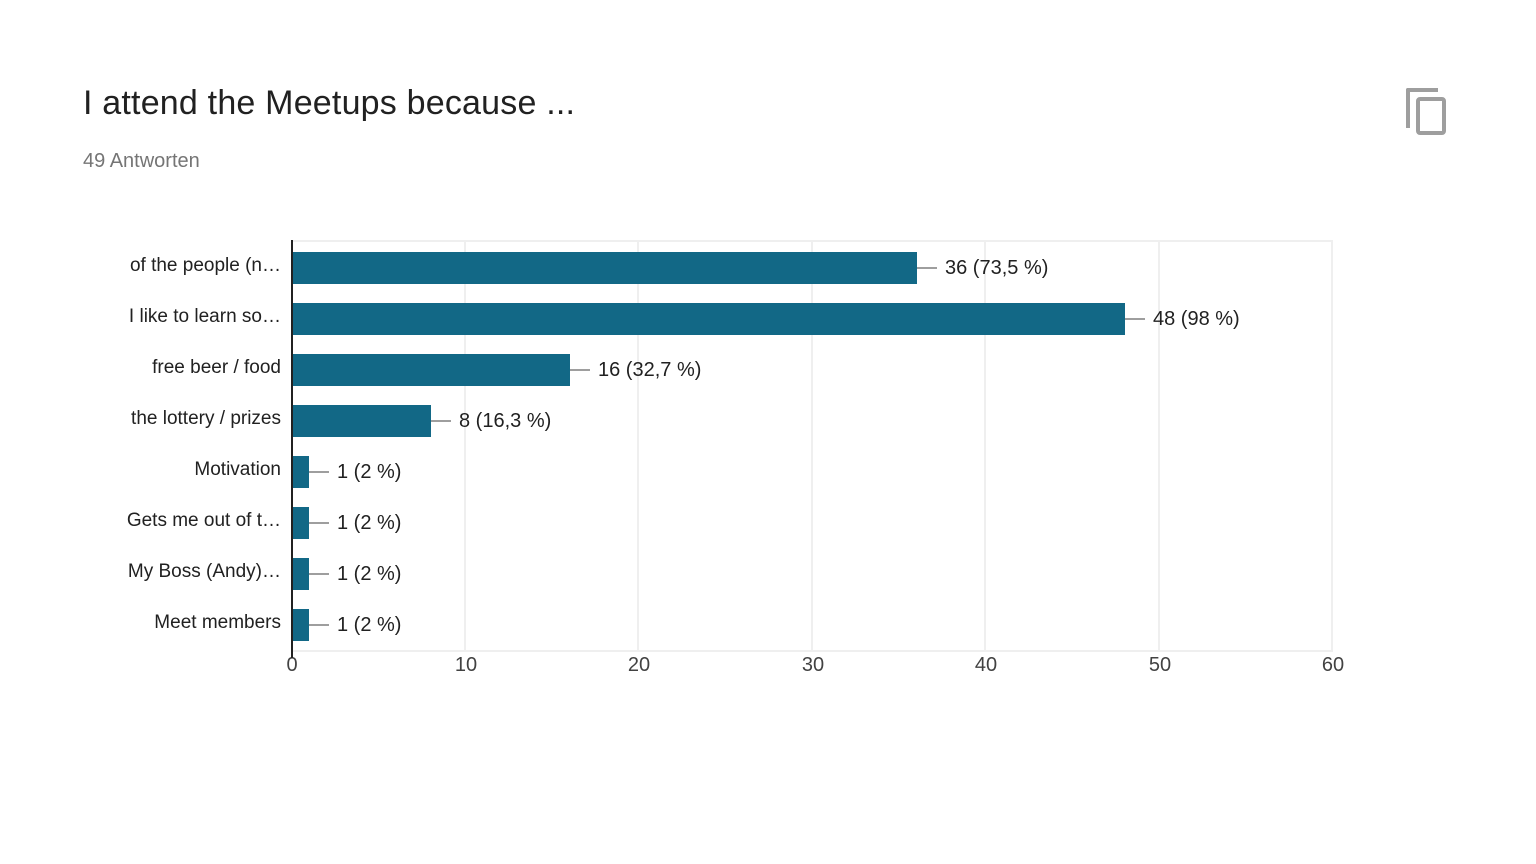 The image size is (1536, 864). What do you see at coordinates (216, 367) in the screenshot?
I see `category-label: free beer / food` at bounding box center [216, 367].